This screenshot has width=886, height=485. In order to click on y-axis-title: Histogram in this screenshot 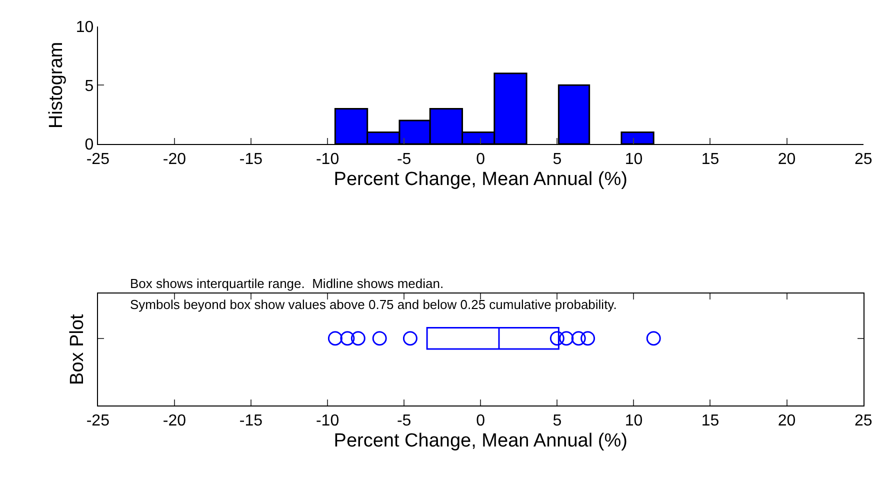, I will do `click(56, 85)`.